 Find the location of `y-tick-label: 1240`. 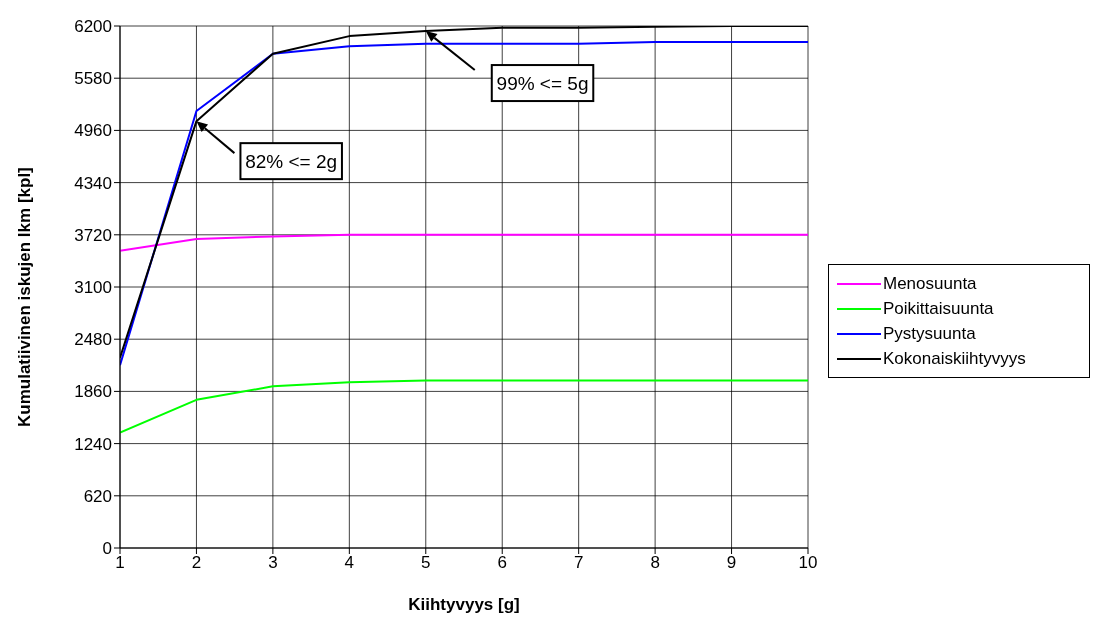

y-tick-label: 1240 is located at coordinates (93, 444).